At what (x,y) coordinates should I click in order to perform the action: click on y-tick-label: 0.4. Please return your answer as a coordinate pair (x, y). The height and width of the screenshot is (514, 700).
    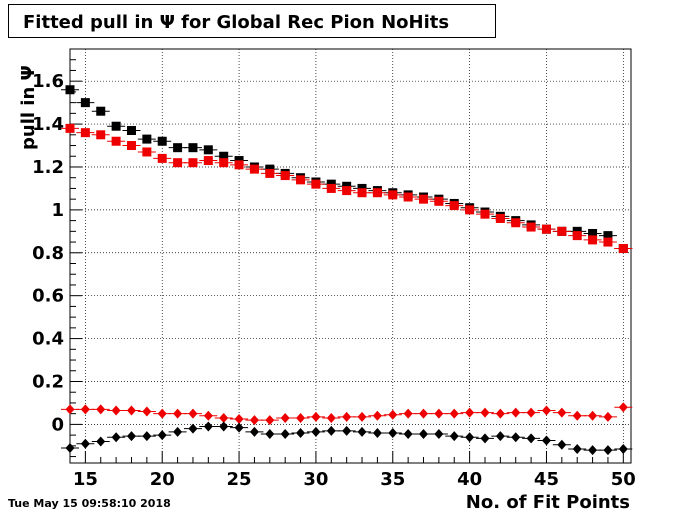
    Looking at the image, I should click on (48, 339).